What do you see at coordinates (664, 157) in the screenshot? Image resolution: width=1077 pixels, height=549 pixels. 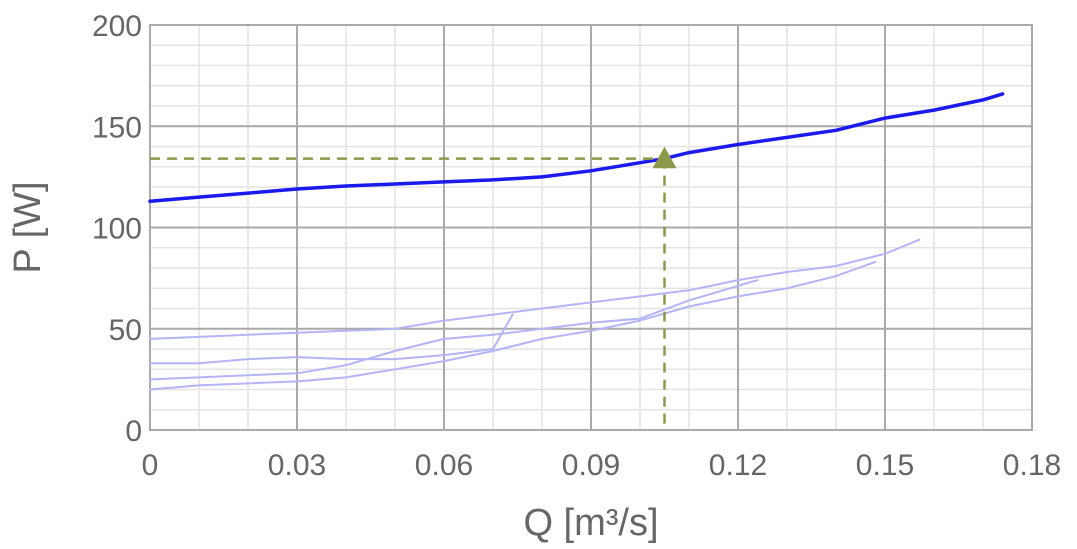 I see `operating-point-marker` at bounding box center [664, 157].